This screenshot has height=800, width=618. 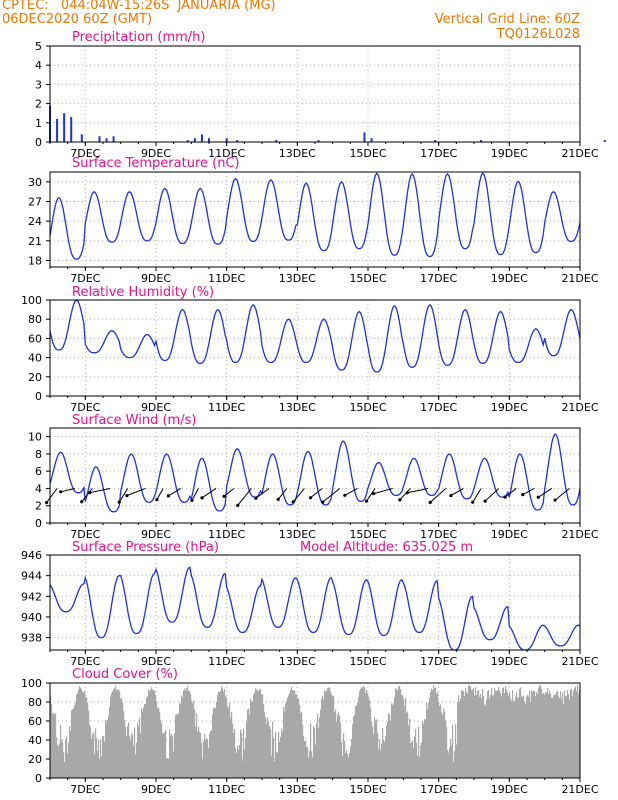 I want to click on x-tick-label: 13DEC, so click(x=297, y=789).